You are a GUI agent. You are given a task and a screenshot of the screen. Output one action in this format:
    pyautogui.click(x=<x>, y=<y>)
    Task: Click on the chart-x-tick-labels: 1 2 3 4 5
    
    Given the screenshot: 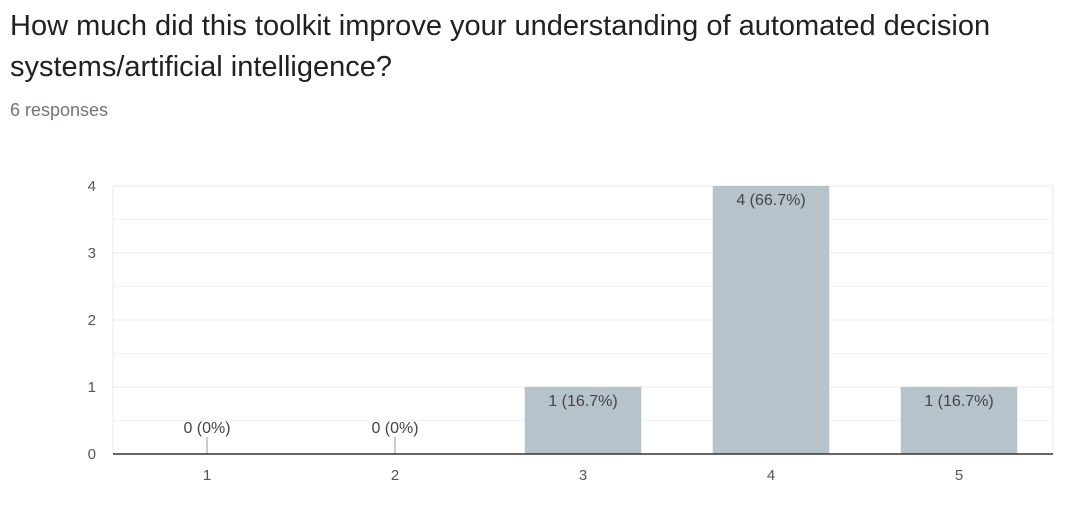 What is the action you would take?
    pyautogui.click(x=583, y=475)
    